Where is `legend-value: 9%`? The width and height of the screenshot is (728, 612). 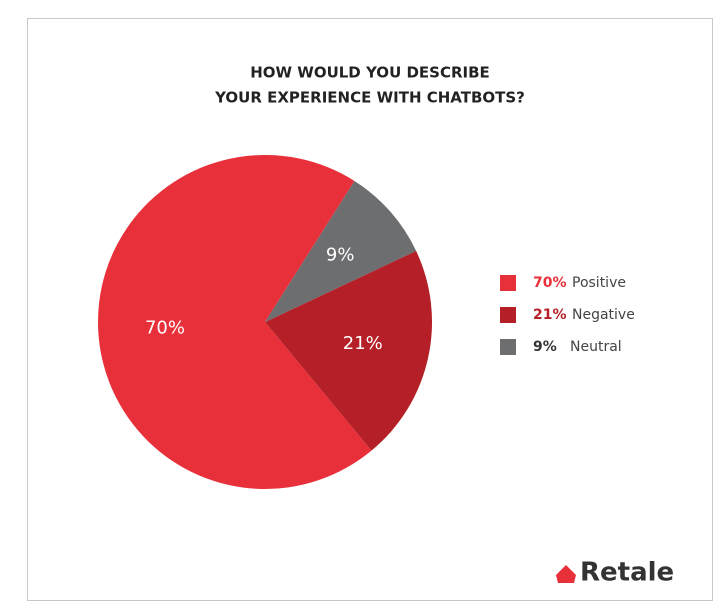
legend-value: 9% is located at coordinates (545, 347).